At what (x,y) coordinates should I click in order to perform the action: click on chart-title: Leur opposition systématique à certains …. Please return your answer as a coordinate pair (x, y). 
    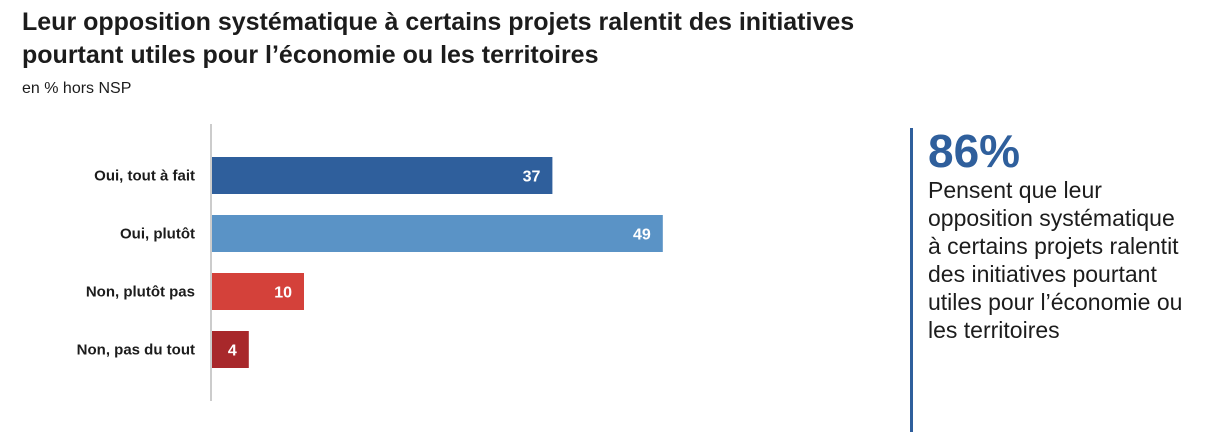
    Looking at the image, I should click on (438, 38).